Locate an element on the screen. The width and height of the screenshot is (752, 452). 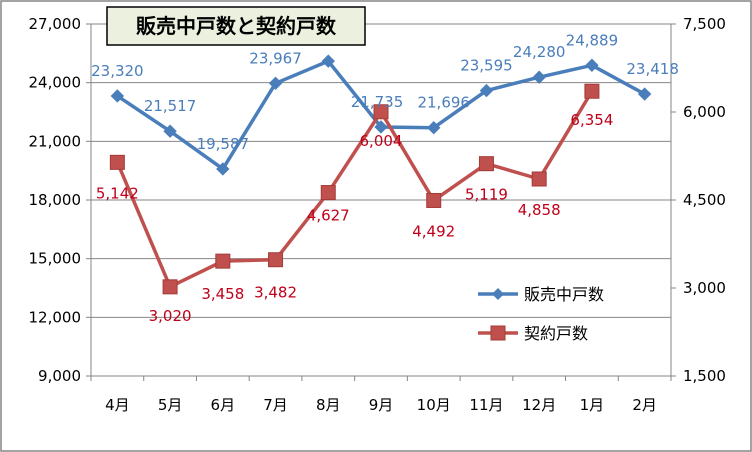
x-tick-label: 12月 is located at coordinates (539, 405).